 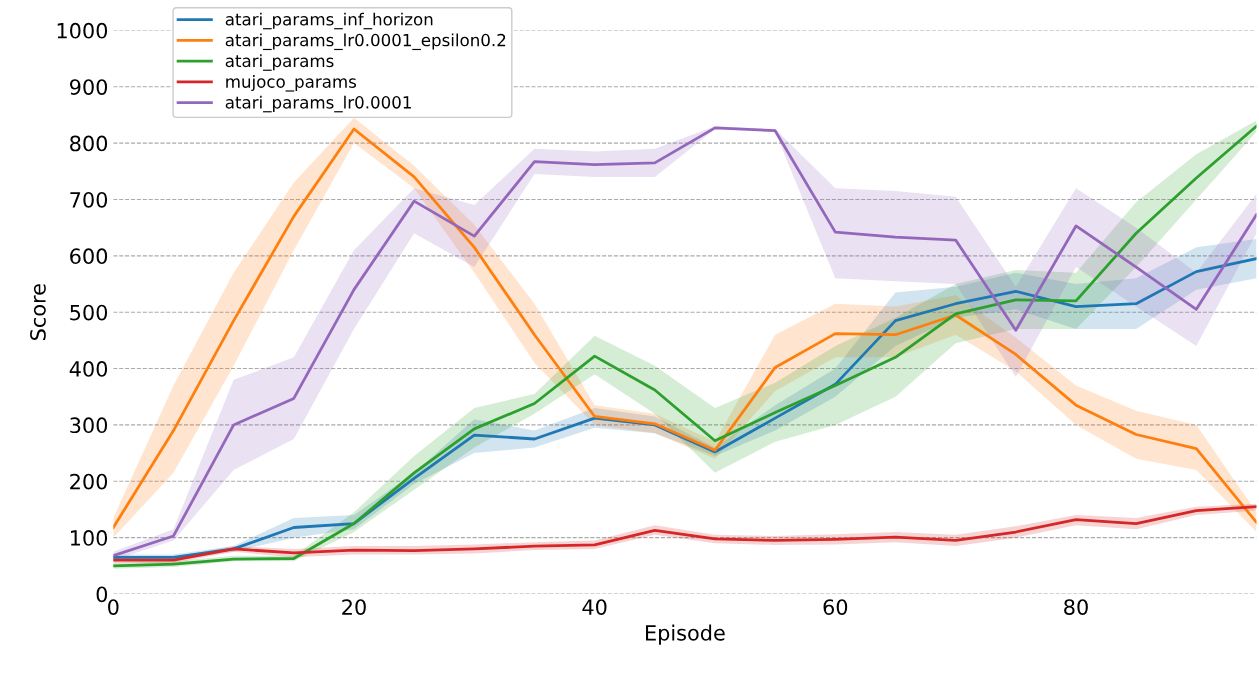 I want to click on y-tick-label: 0, so click(x=102, y=594).